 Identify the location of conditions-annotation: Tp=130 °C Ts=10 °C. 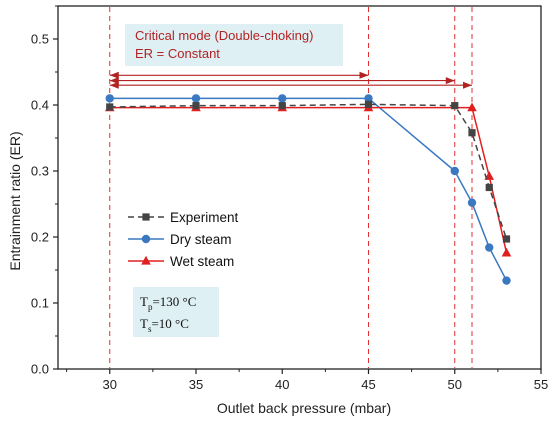
(176, 312).